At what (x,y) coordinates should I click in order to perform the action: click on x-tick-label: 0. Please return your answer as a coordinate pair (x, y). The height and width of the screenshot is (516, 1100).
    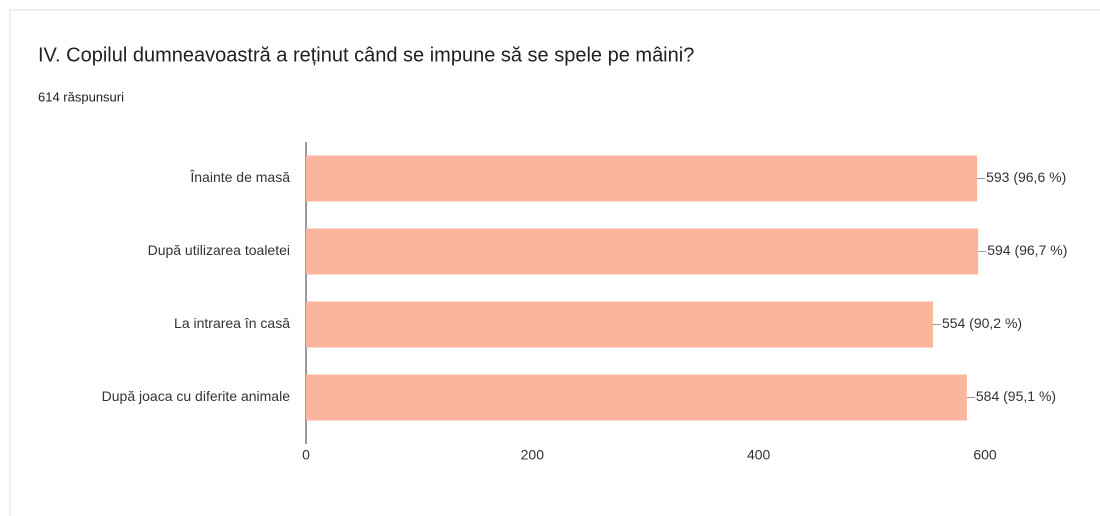
    Looking at the image, I should click on (306, 455).